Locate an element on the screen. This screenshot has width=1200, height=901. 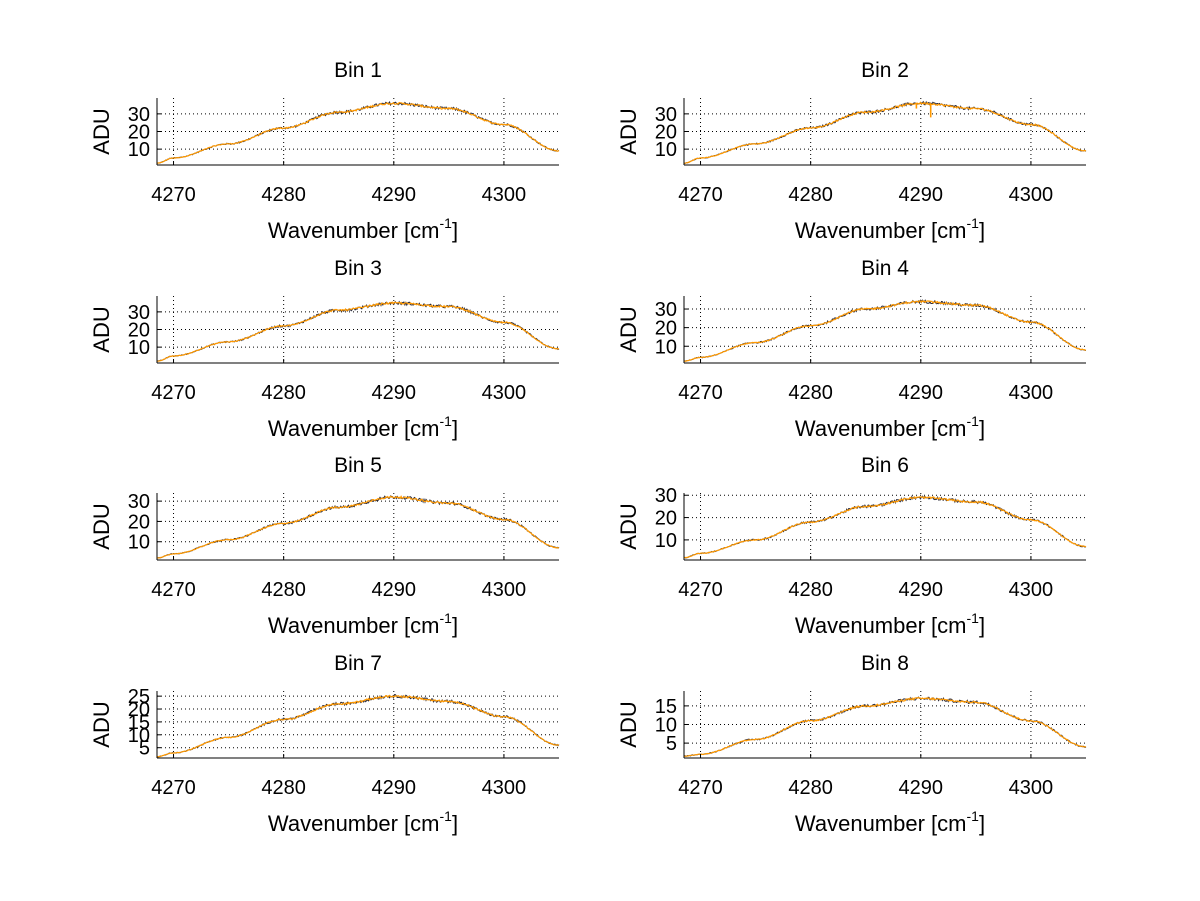
subplot-title: Bin 3 is located at coordinates (358, 268).